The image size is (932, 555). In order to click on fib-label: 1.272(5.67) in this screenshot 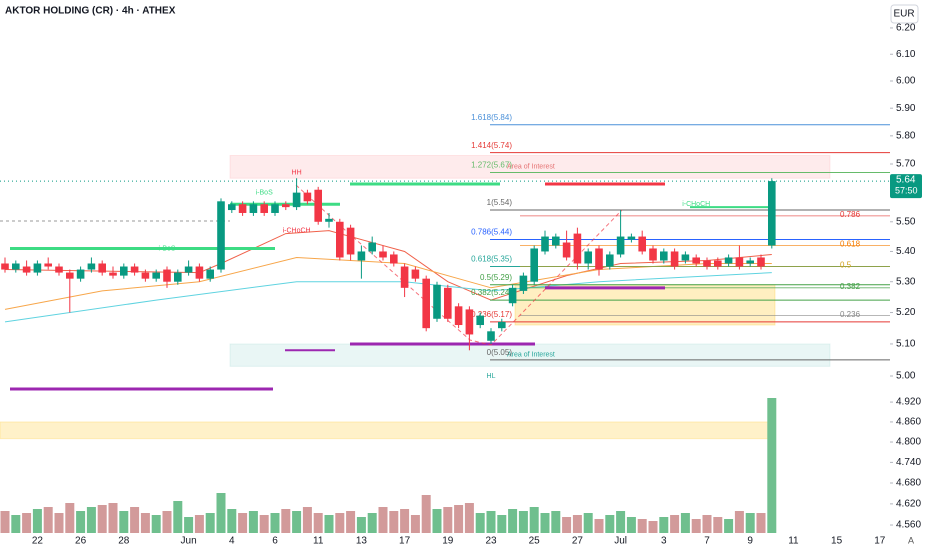, I will do `click(491, 165)`.